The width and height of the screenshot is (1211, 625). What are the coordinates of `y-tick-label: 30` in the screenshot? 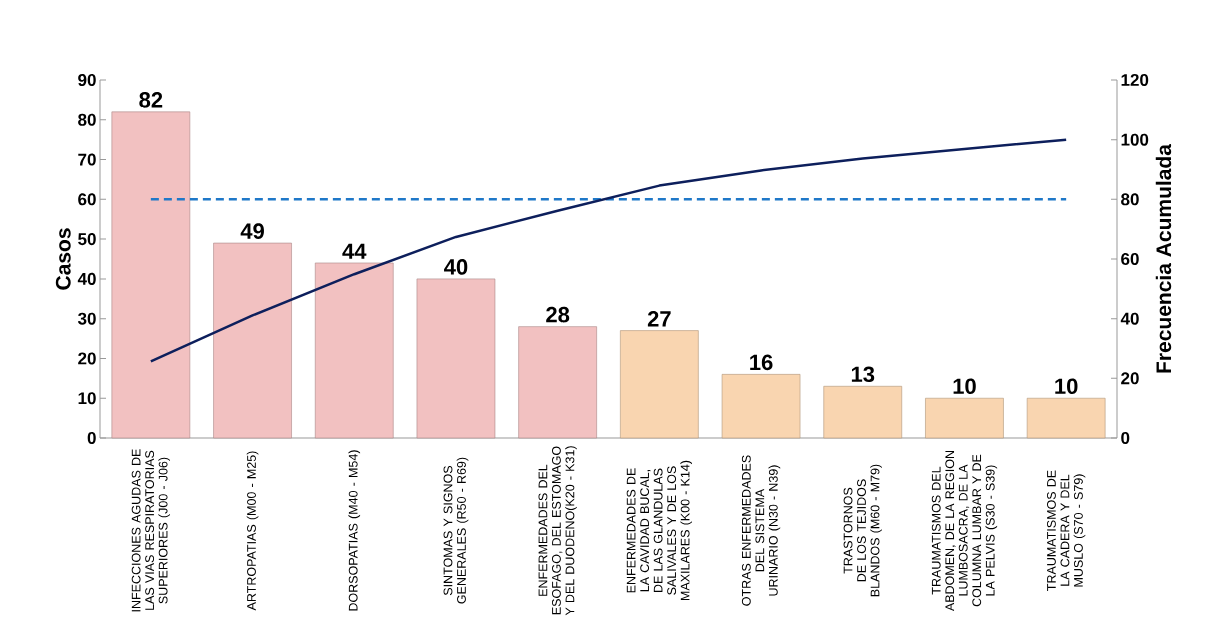 It's located at (86, 318).